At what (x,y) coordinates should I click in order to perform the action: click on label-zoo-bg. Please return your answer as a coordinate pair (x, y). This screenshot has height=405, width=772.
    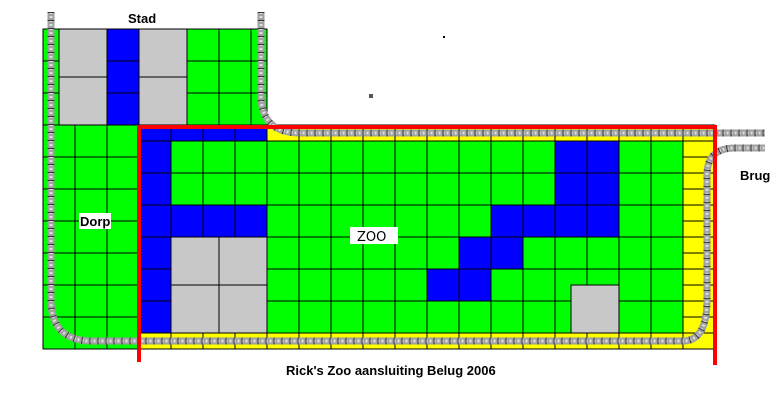
    Looking at the image, I should click on (374, 235).